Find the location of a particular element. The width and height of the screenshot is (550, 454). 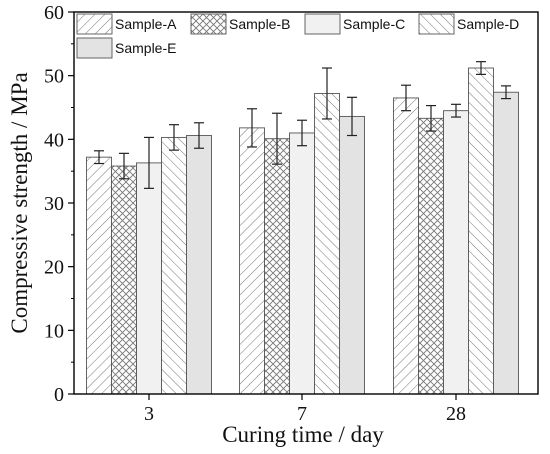

y-axis-label: Compressive strength / MPa is located at coordinates (19, 202).